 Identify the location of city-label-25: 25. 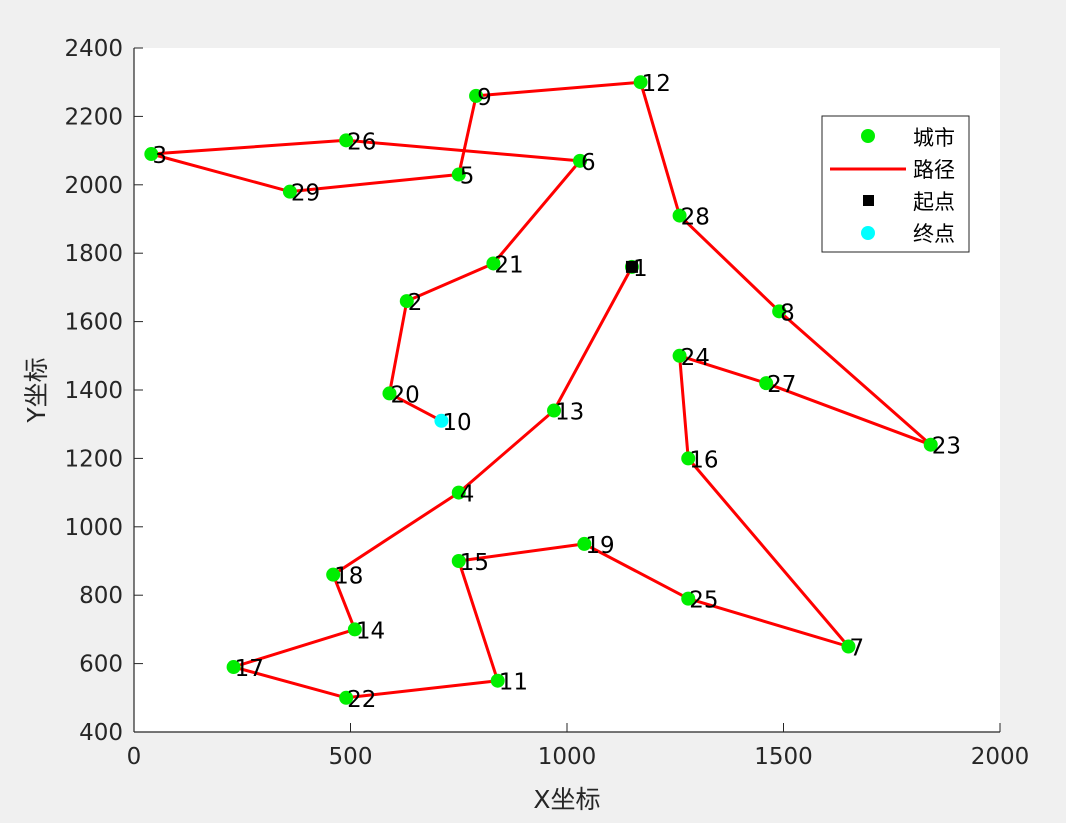
(703, 601).